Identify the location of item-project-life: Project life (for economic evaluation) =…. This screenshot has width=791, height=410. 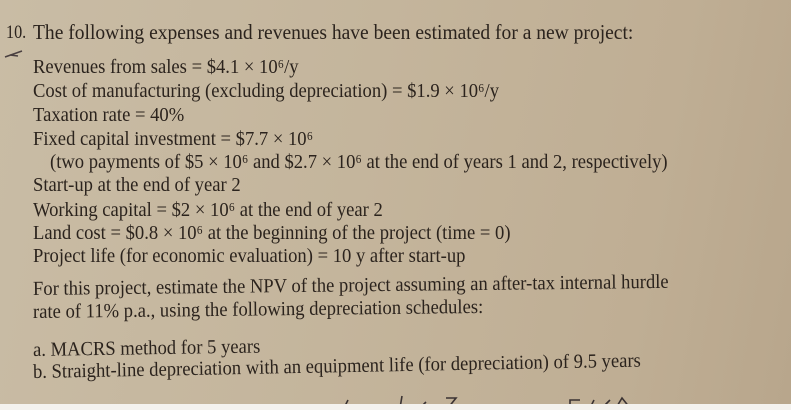
(249, 256).